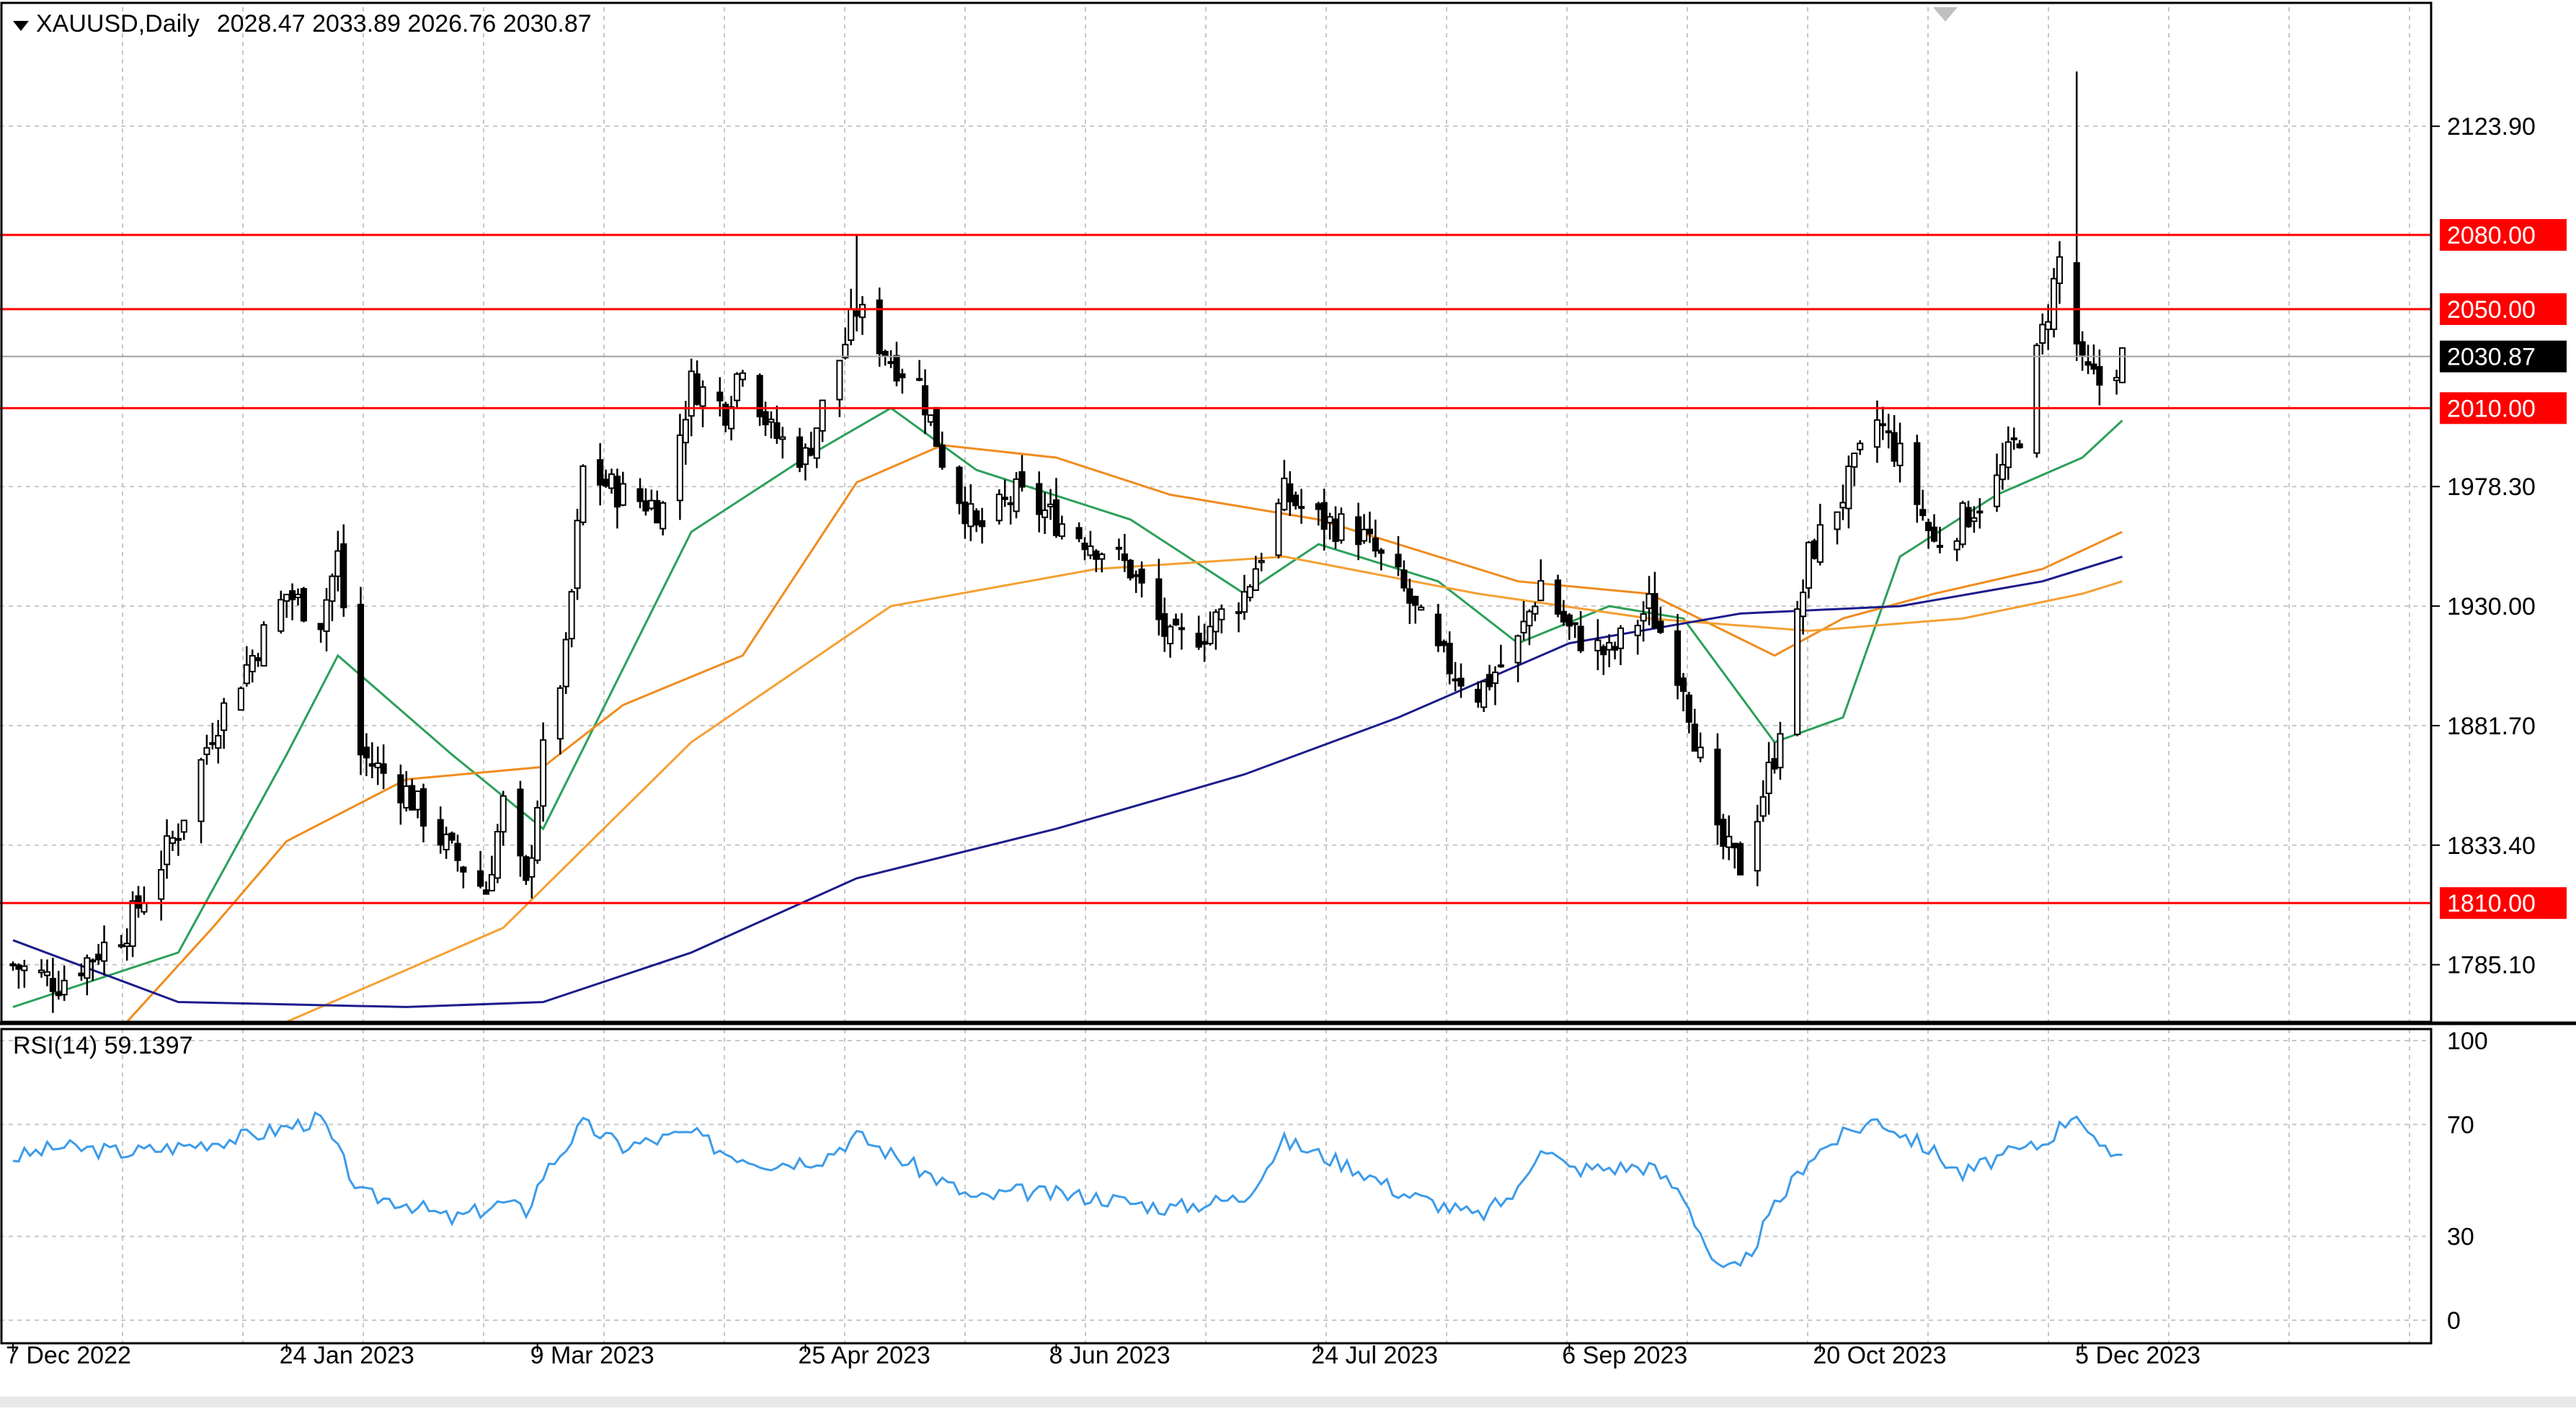 This screenshot has height=1411, width=2576. Describe the element at coordinates (2491, 235) in the screenshot. I see `level-tag-label: 2080.00` at that location.